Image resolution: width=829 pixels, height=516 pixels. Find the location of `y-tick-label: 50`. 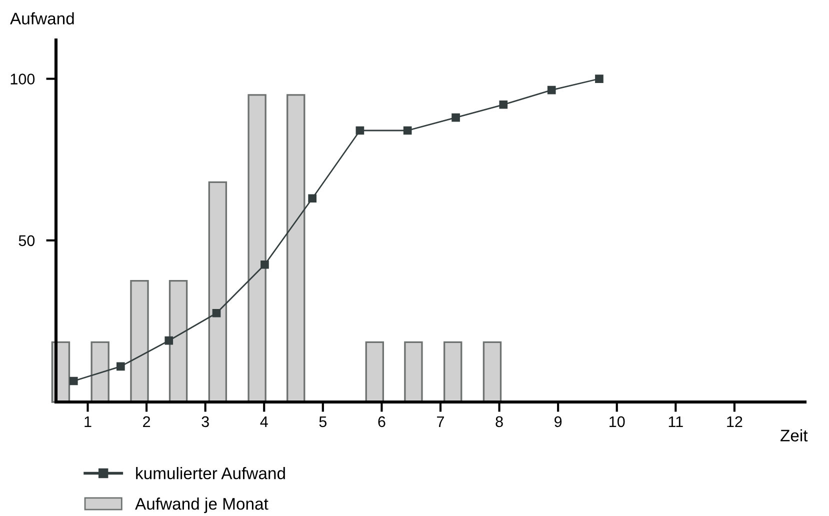

y-tick-label: 50 is located at coordinates (26, 240).